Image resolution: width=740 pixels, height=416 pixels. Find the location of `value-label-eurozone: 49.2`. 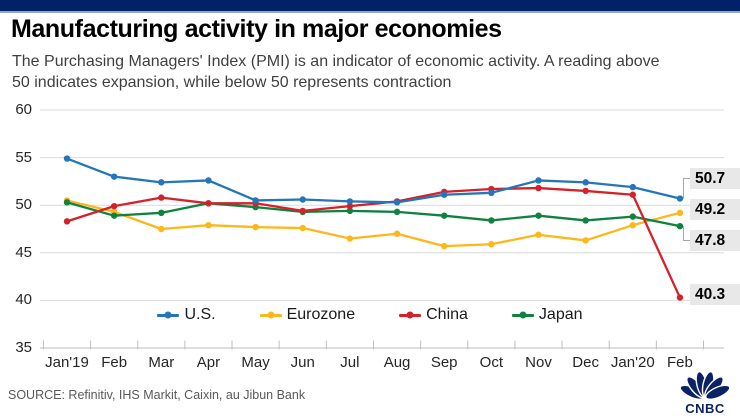

value-label-eurozone: 49.2 is located at coordinates (715, 209).